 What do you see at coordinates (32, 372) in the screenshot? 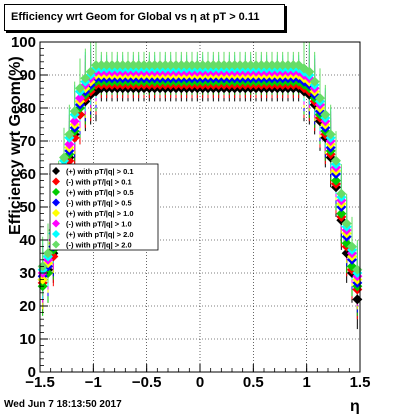
I see `y-tick-label: 0` at bounding box center [32, 372].